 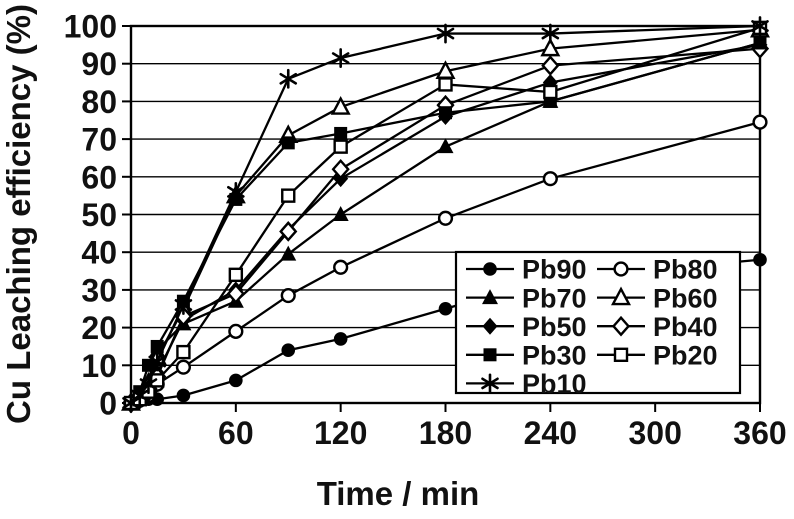 What do you see at coordinates (685, 356) in the screenshot?
I see `legend-label-Pb20: Pb20` at bounding box center [685, 356].